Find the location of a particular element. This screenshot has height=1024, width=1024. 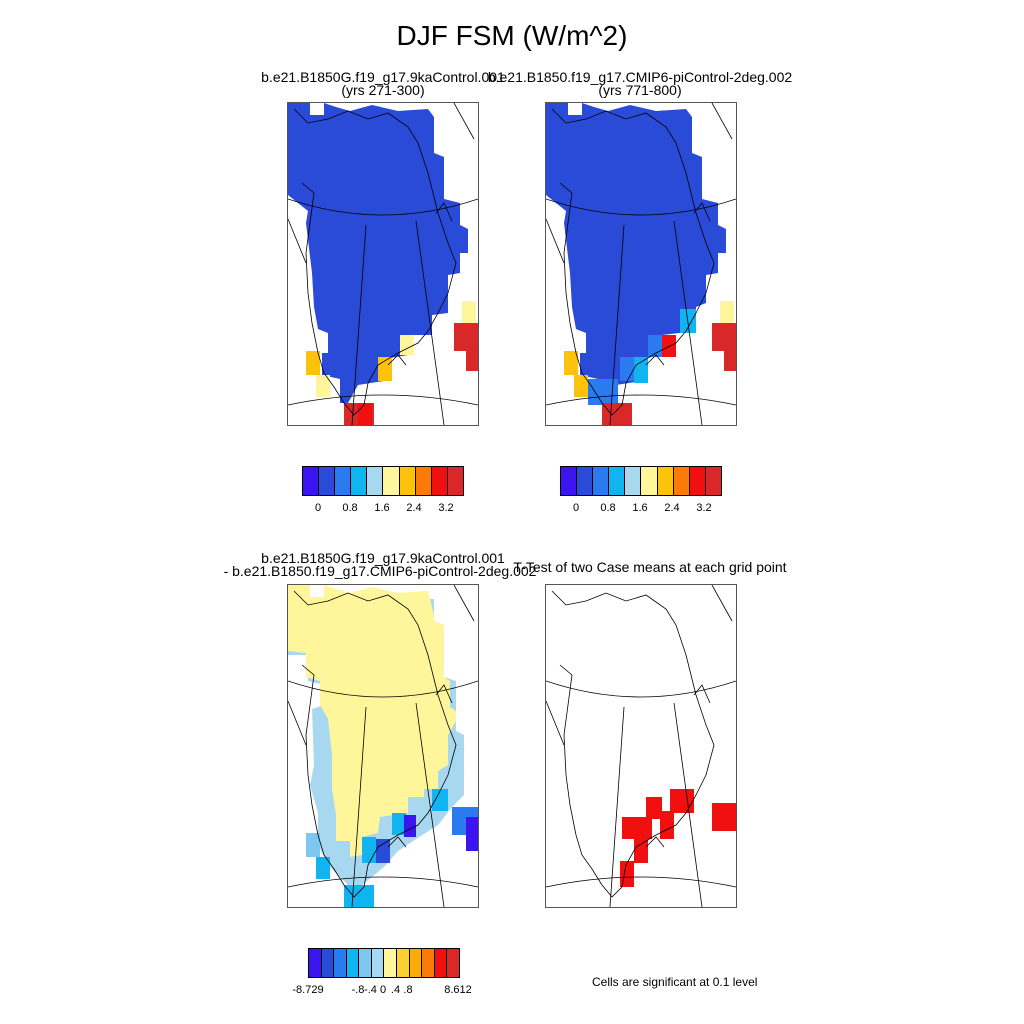

panel-a-years: (yrs 271-300) is located at coordinates (383, 90).